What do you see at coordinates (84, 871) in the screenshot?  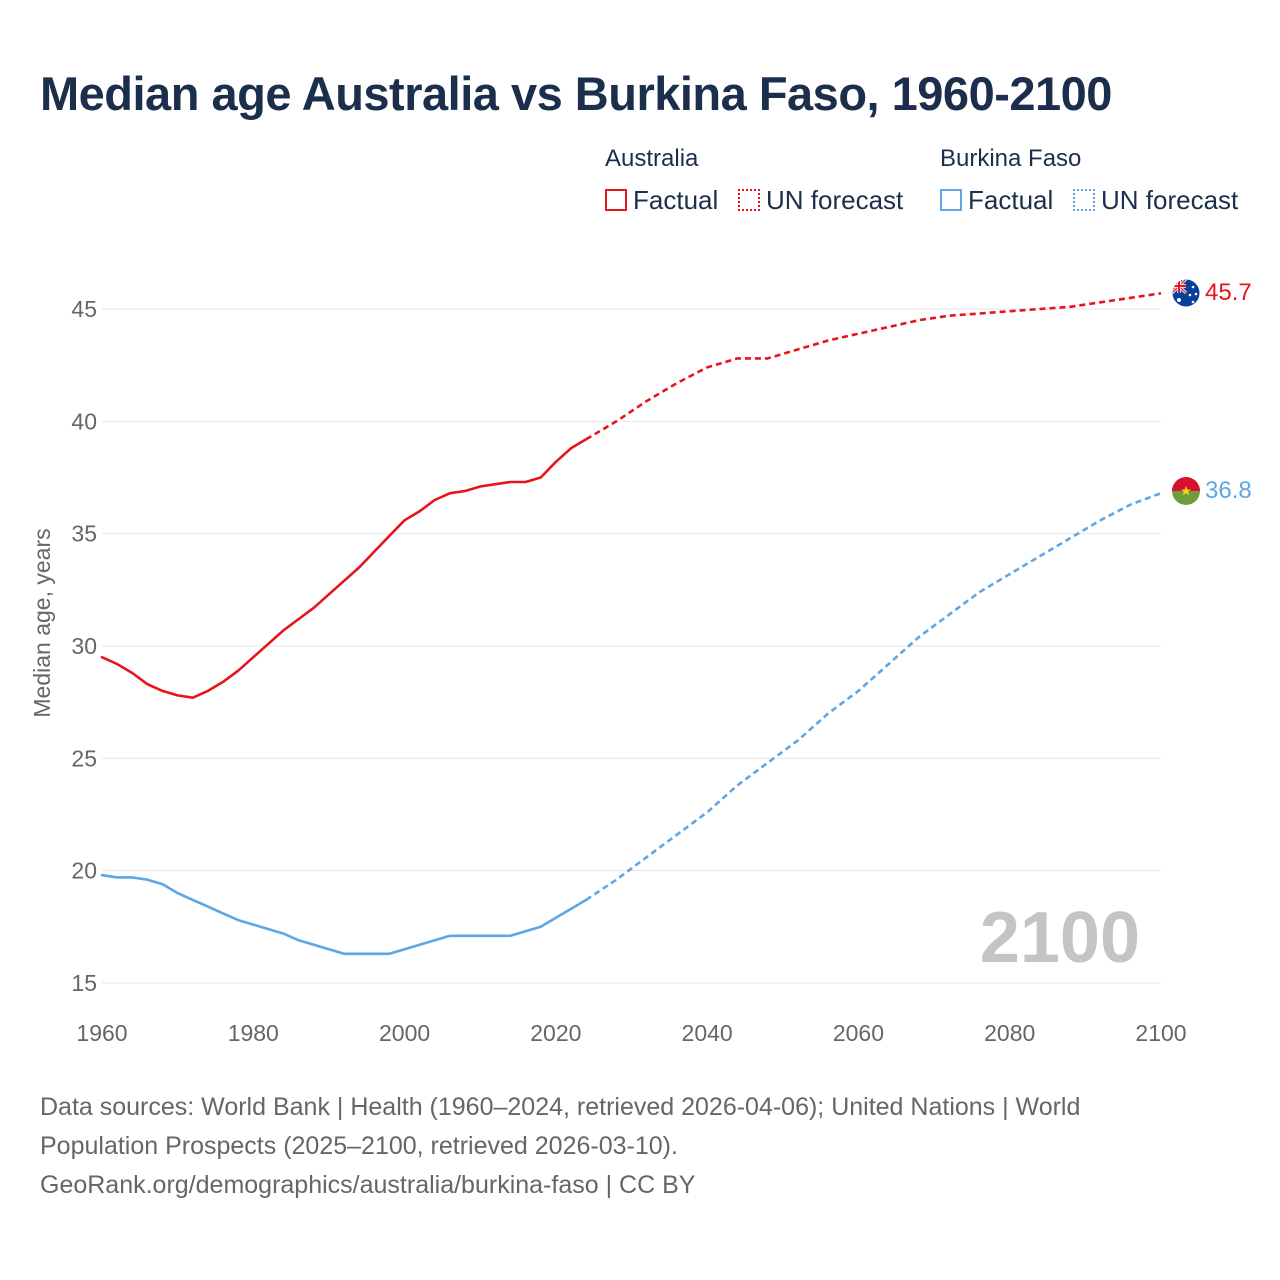 I see `y-tick-label: 20` at bounding box center [84, 871].